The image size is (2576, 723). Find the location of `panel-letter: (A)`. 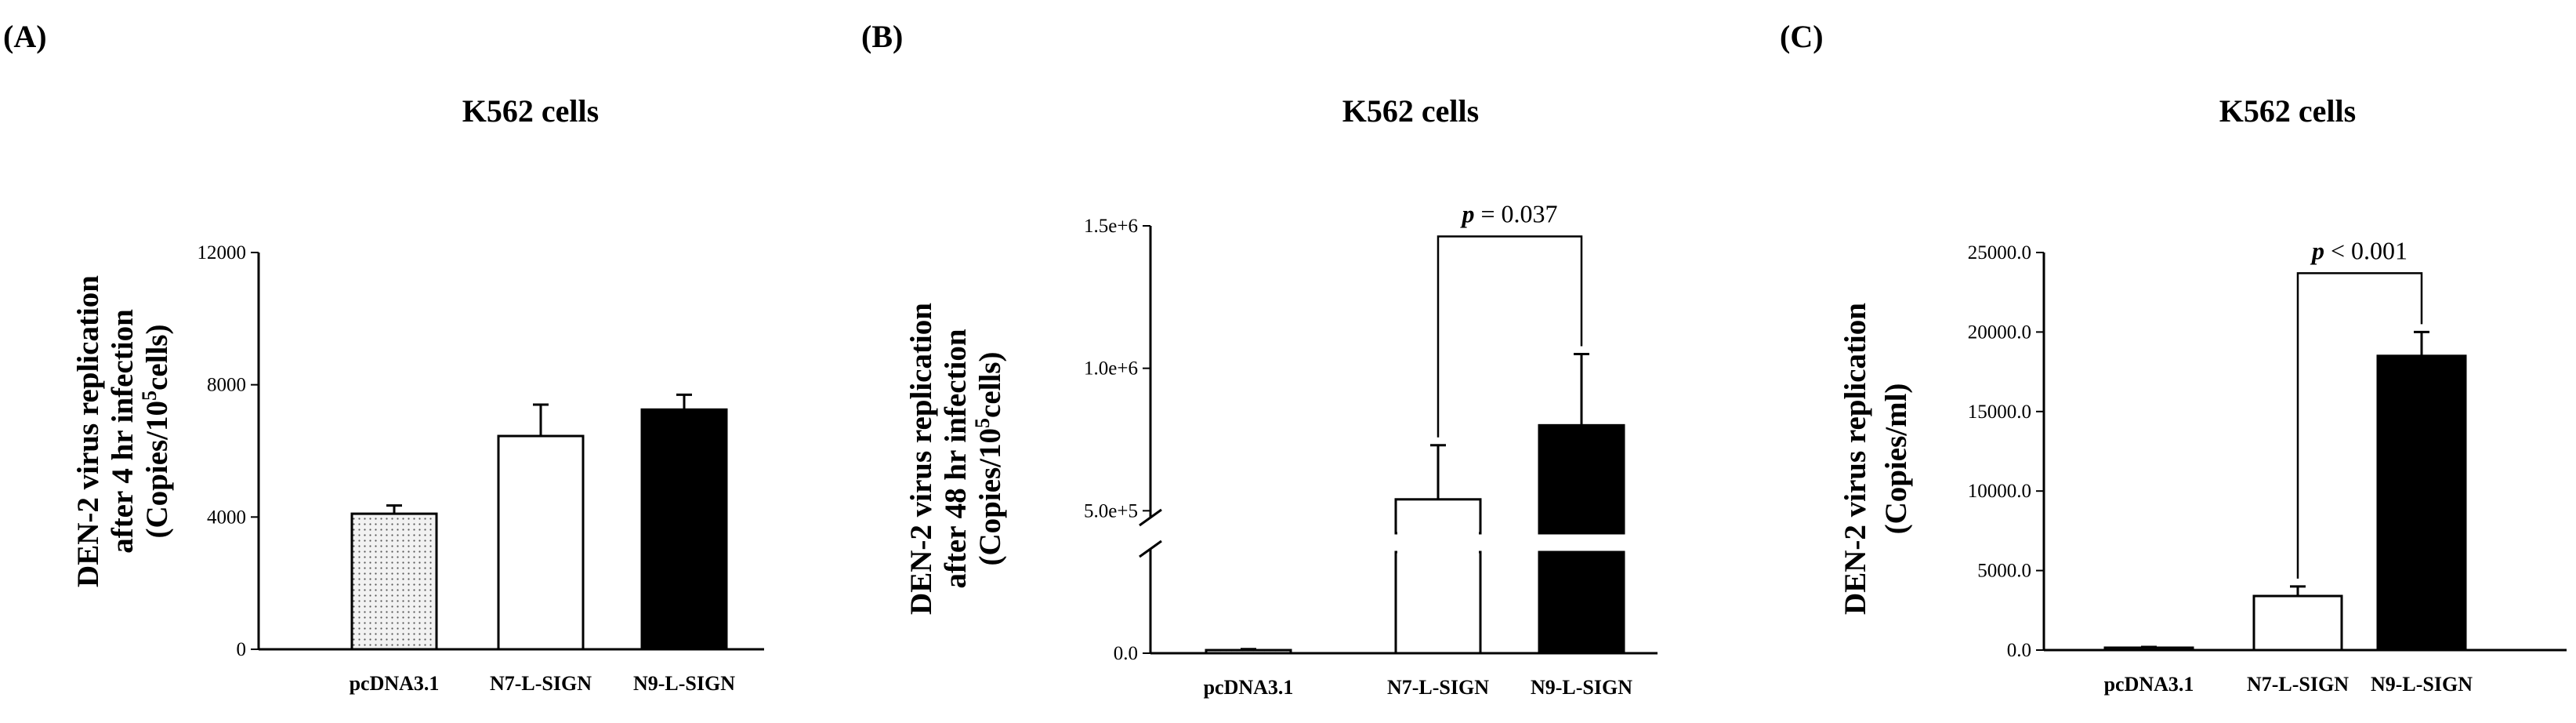

panel-letter: (A) is located at coordinates (25, 36).